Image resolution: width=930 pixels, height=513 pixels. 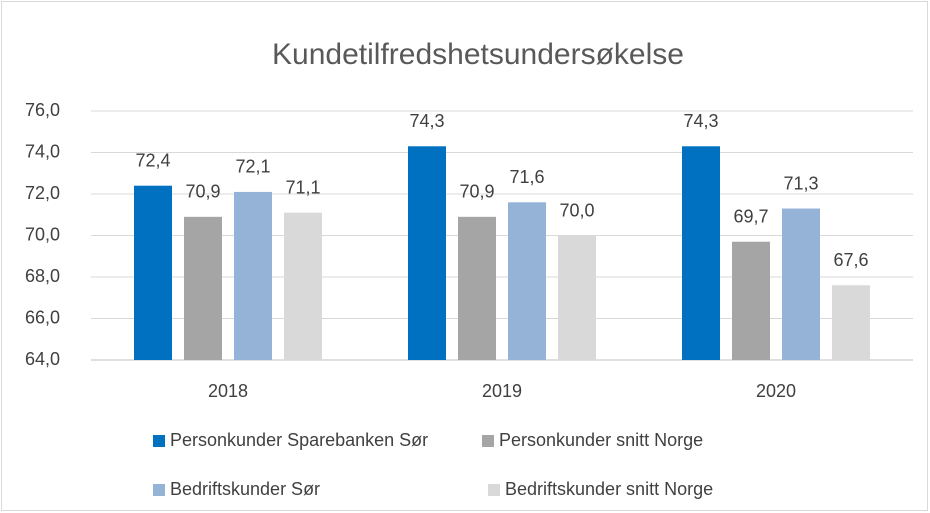 What do you see at coordinates (800, 183) in the screenshot?
I see `value-label: 71,3` at bounding box center [800, 183].